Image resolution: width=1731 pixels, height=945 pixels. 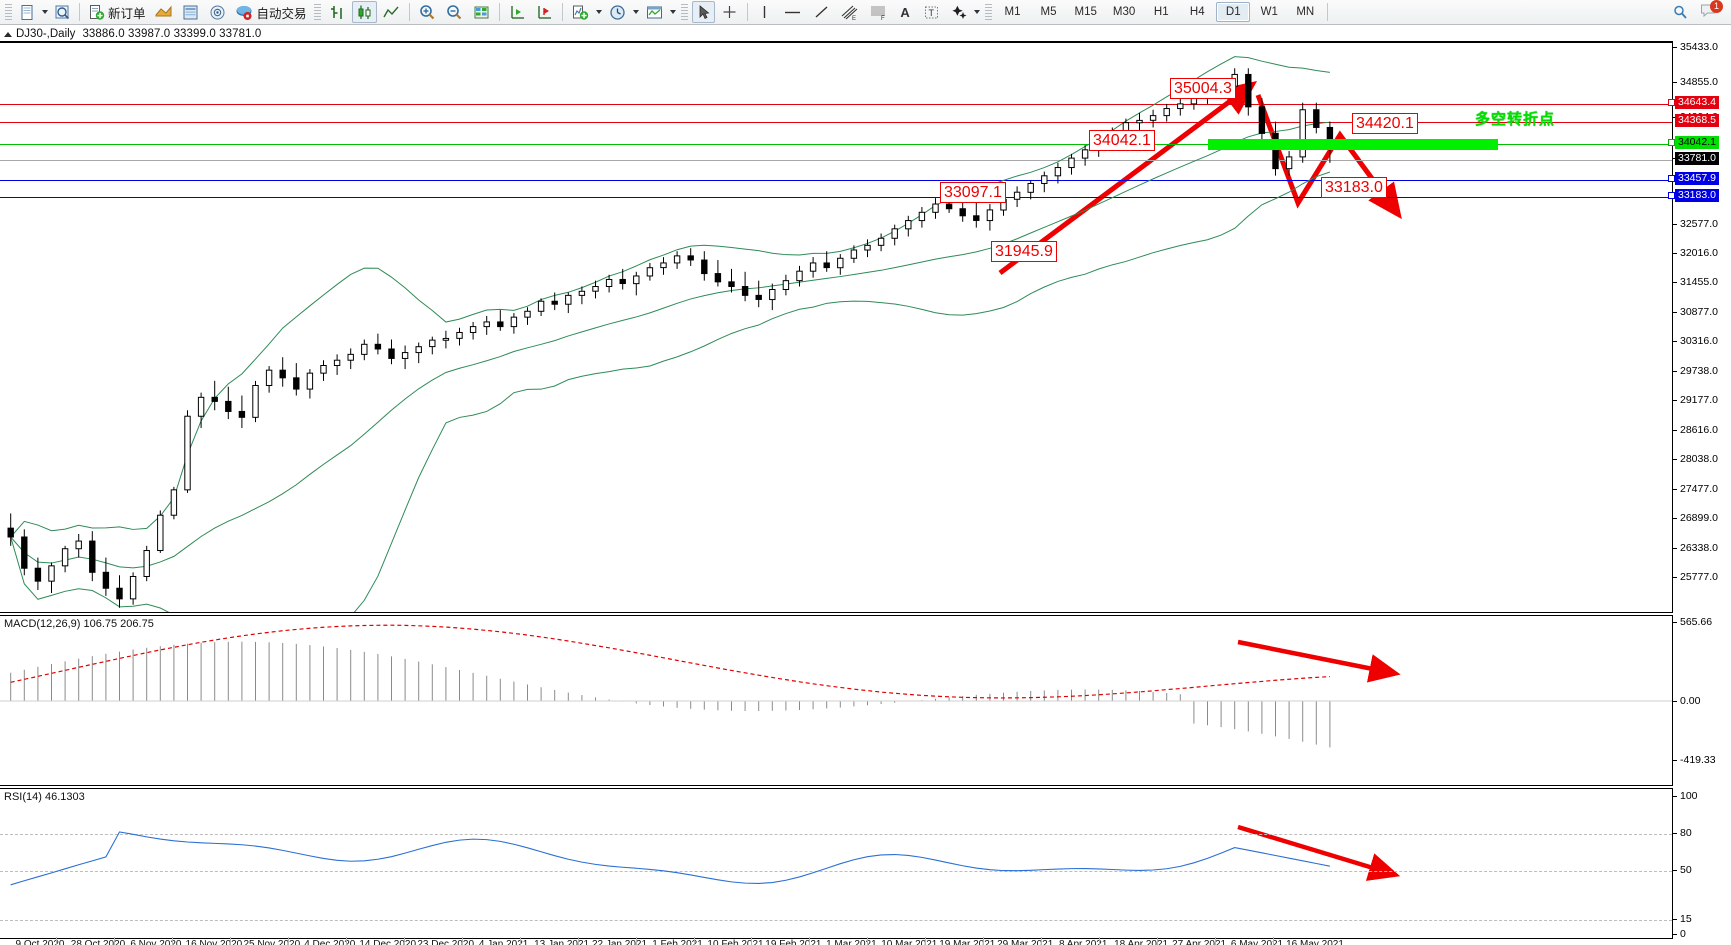 What do you see at coordinates (973, 192) in the screenshot?
I see `callout-33097: 33097.1` at bounding box center [973, 192].